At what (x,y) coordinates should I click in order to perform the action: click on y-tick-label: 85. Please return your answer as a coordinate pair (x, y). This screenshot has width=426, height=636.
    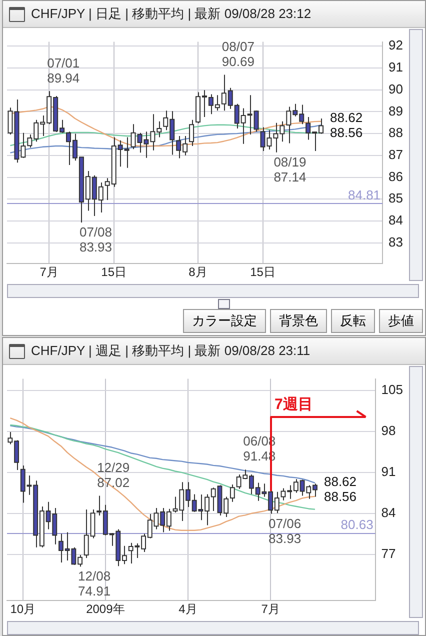
    Looking at the image, I should click on (396, 198).